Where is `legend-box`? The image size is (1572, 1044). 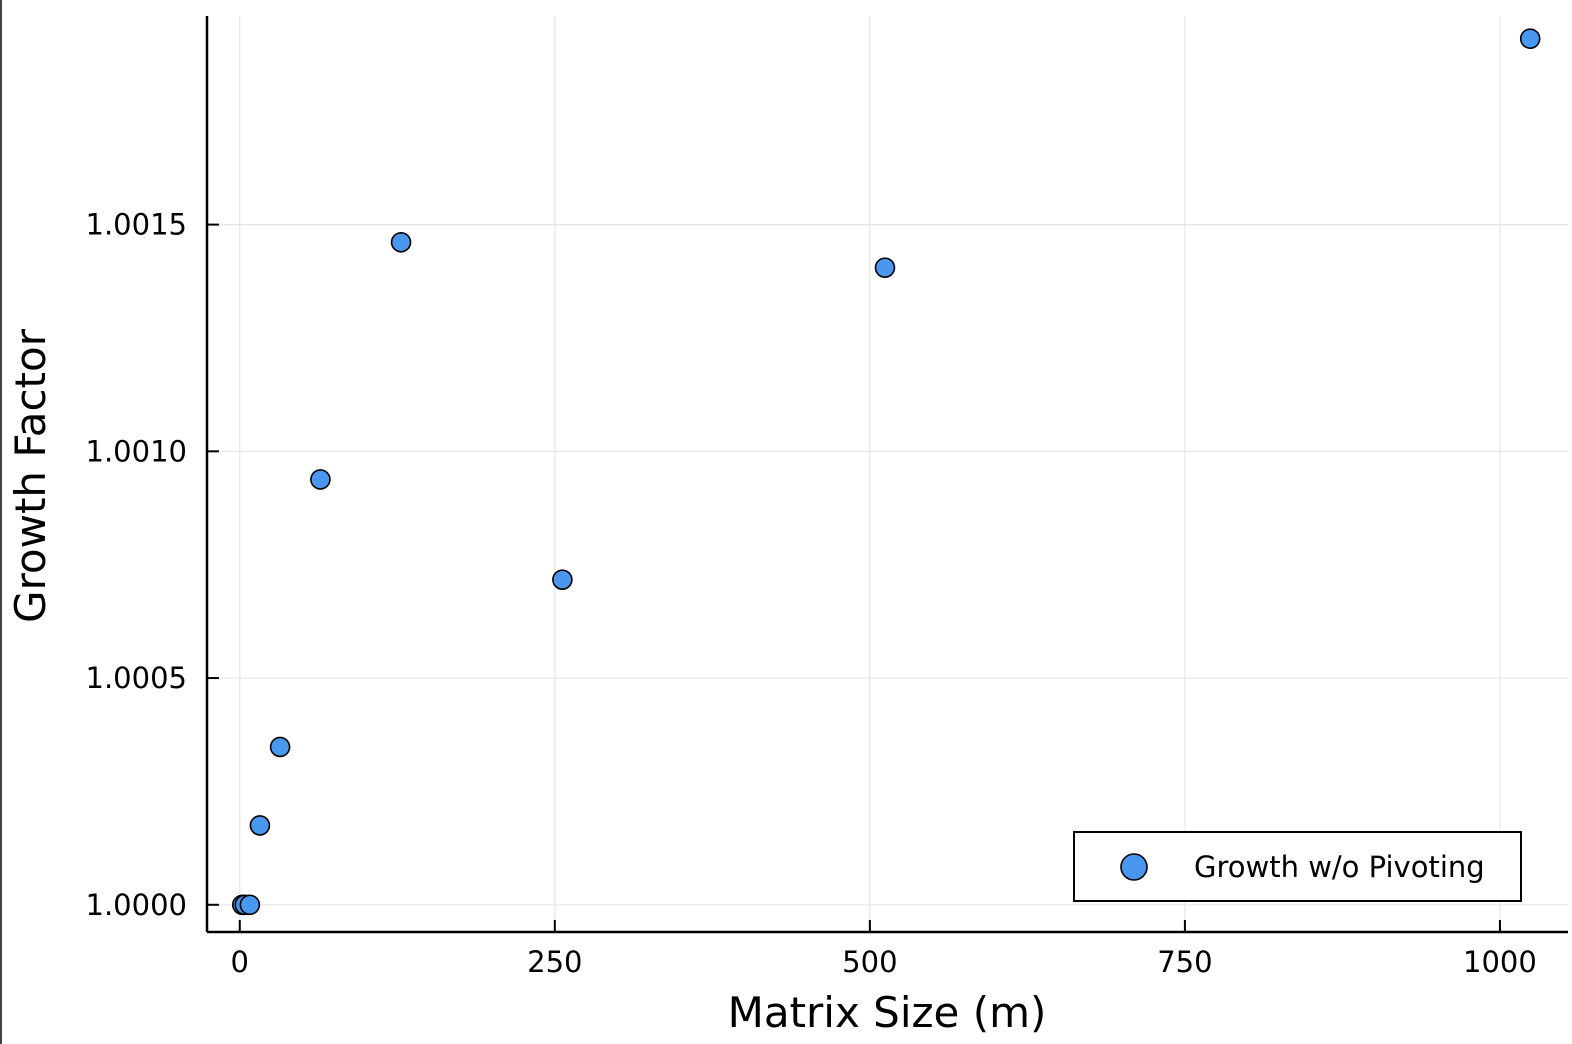
legend-box is located at coordinates (1297, 866).